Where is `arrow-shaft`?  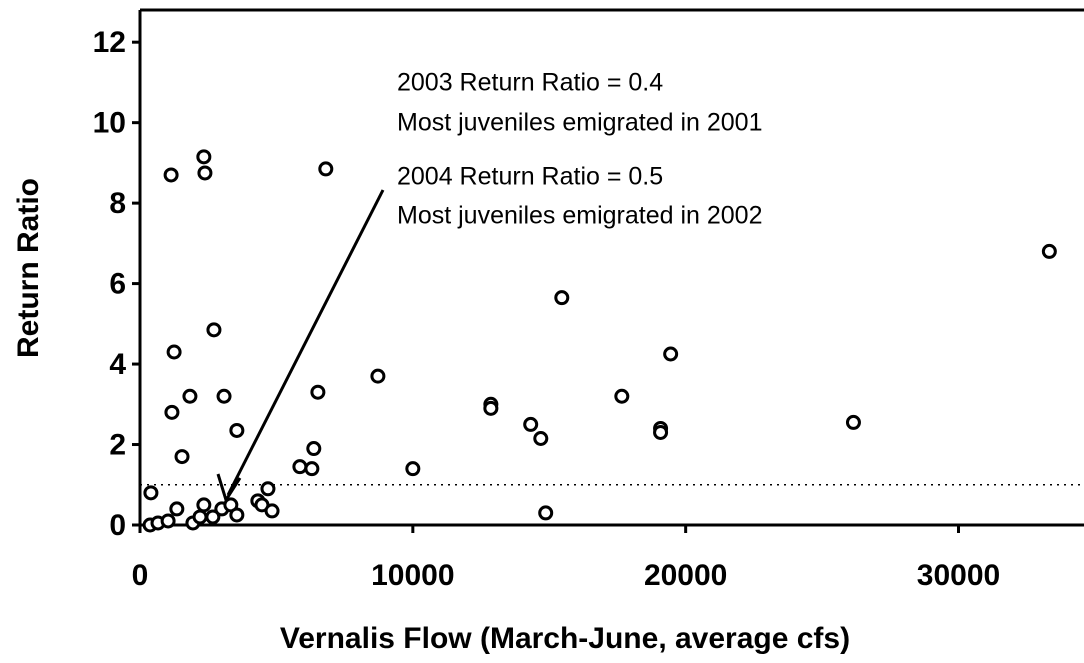 arrow-shaft is located at coordinates (305, 342).